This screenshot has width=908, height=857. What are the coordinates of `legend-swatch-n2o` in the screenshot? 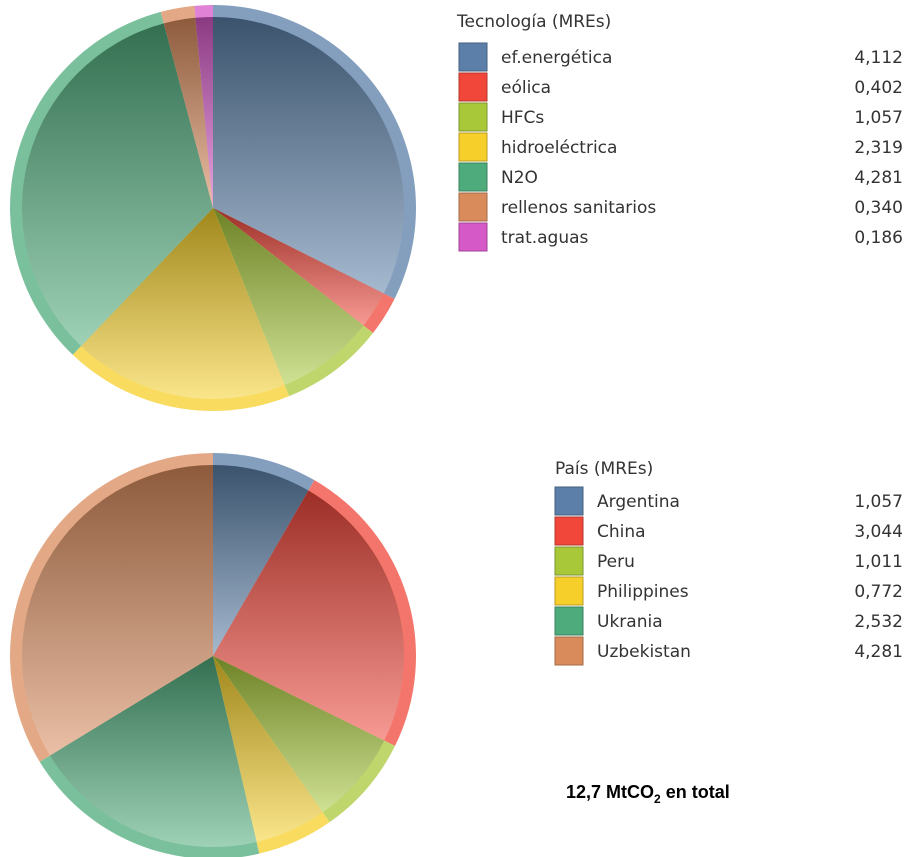 It's located at (473, 177).